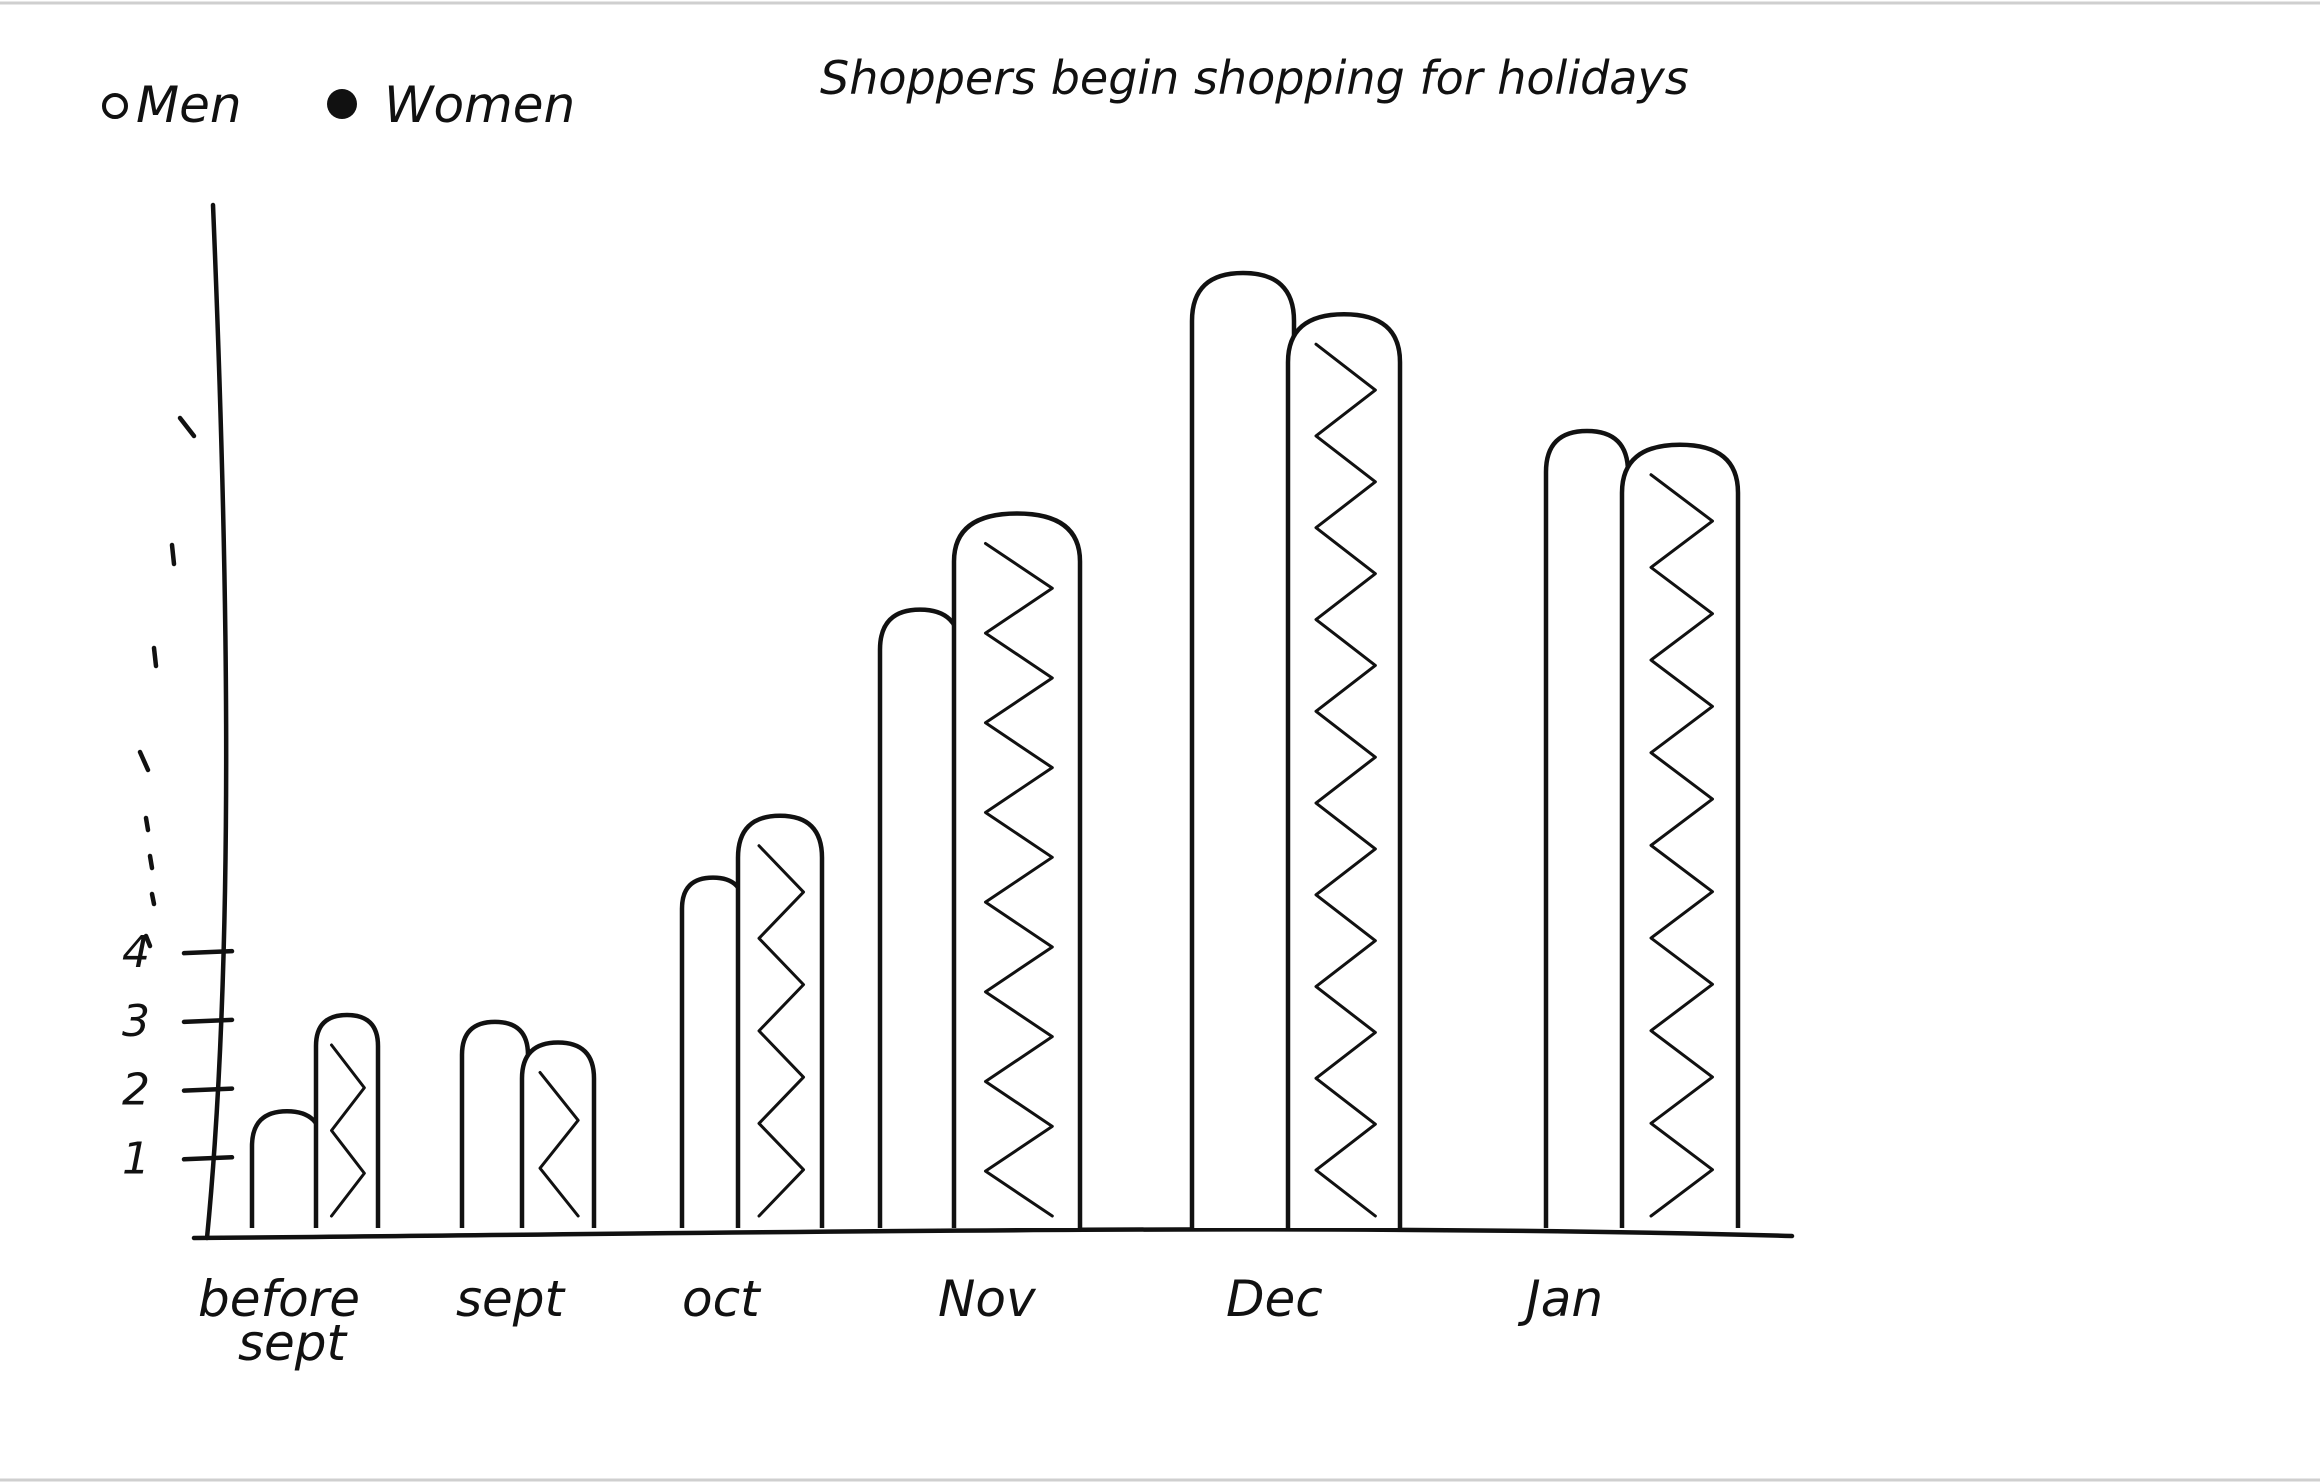  Describe the element at coordinates (1560, 1299) in the screenshot. I see `x-tick-label: Jan` at that location.